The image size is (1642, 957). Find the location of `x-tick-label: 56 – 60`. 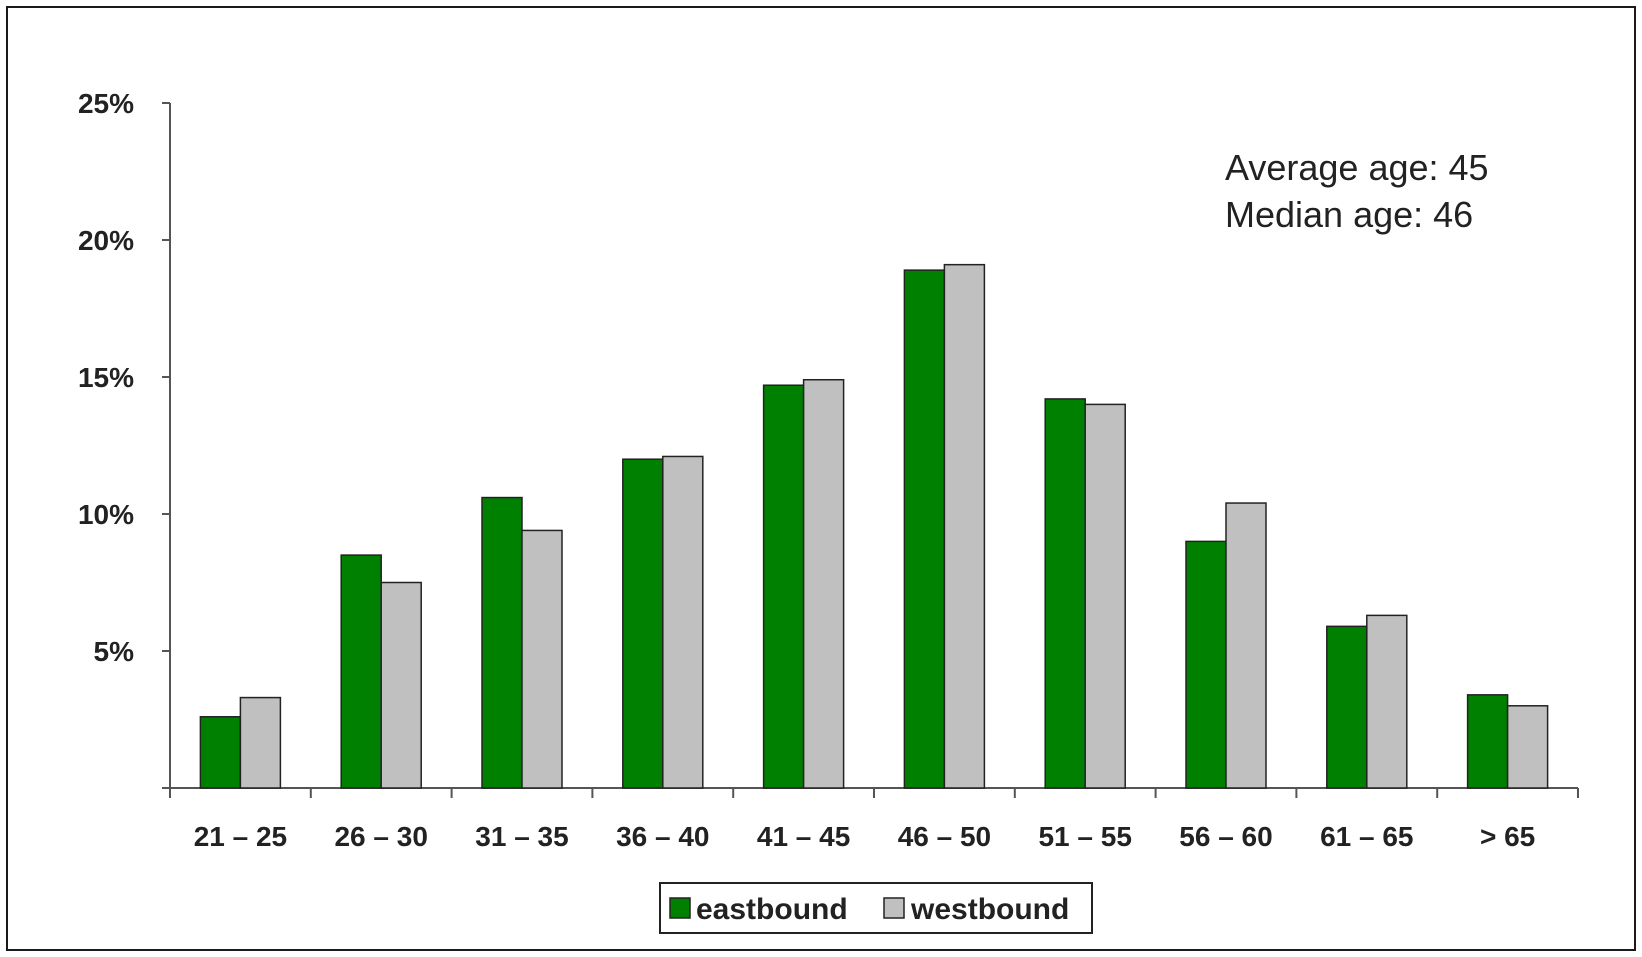

x-tick-label: 56 – 60 is located at coordinates (1225, 836).